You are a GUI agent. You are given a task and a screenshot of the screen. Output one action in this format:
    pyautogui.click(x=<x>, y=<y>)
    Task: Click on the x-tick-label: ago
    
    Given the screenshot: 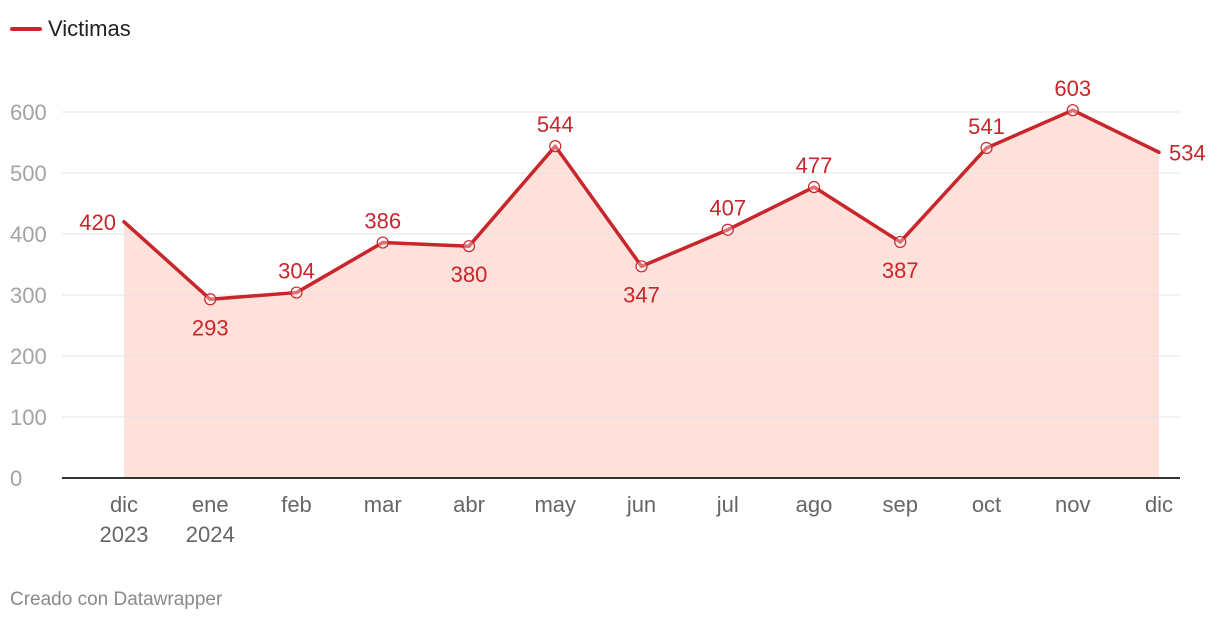 What is the action you would take?
    pyautogui.click(x=814, y=504)
    